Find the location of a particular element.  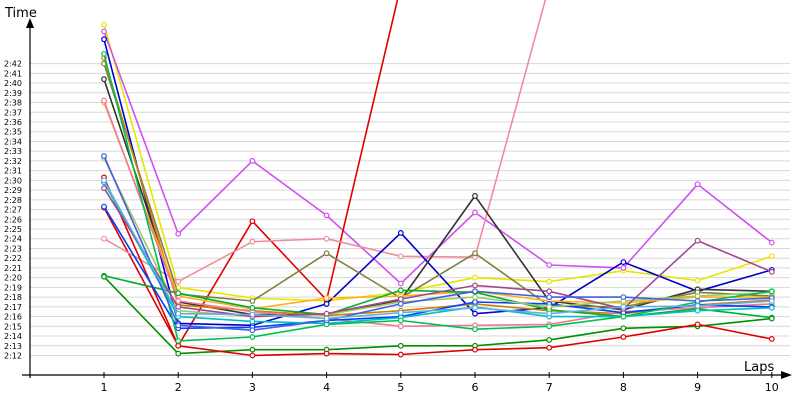

y-tick-label: 2:35 is located at coordinates (13, 132).